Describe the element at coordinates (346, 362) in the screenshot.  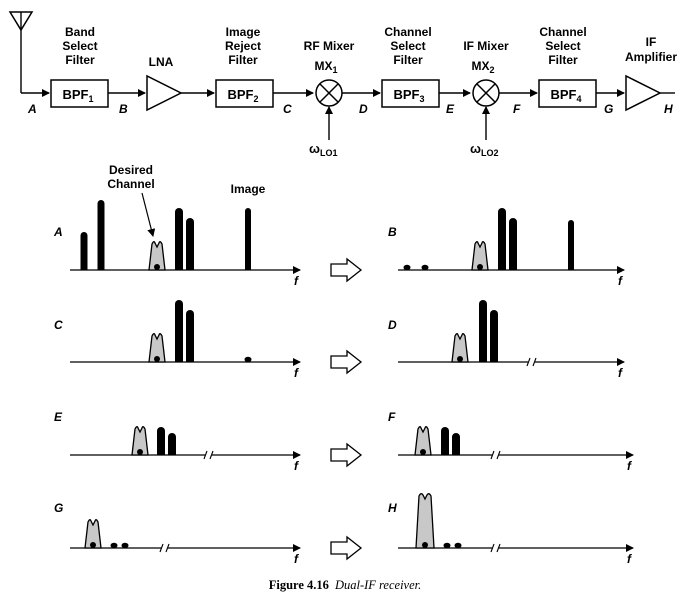
I see `arrow-c-to-d-icon` at that location.